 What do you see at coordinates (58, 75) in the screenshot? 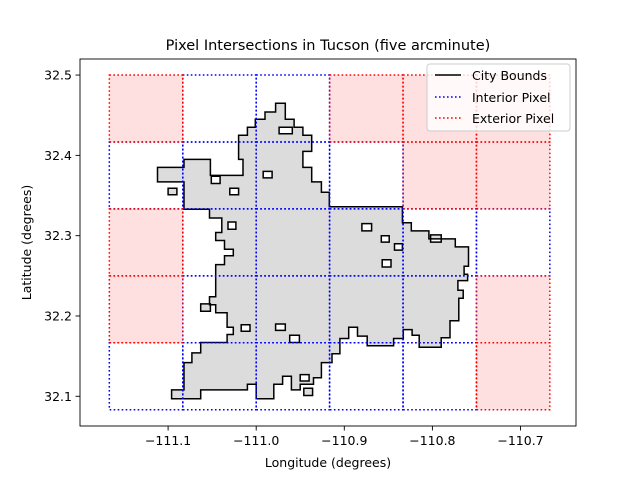
I see `y-tick-label: 32.5` at bounding box center [58, 75].